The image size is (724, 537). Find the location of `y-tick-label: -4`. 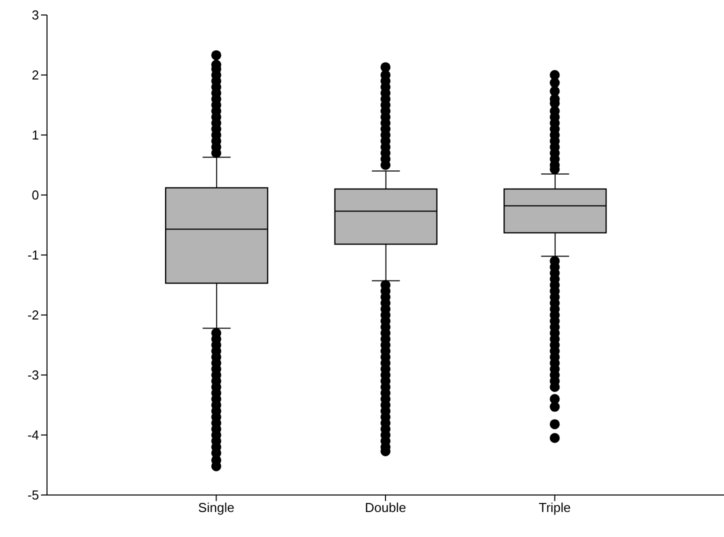

y-tick-label: -4 is located at coordinates (33, 435).